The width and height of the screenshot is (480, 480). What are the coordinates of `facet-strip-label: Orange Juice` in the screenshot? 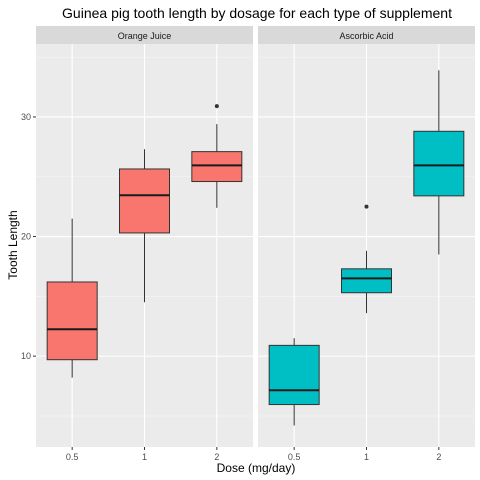 It's located at (145, 36).